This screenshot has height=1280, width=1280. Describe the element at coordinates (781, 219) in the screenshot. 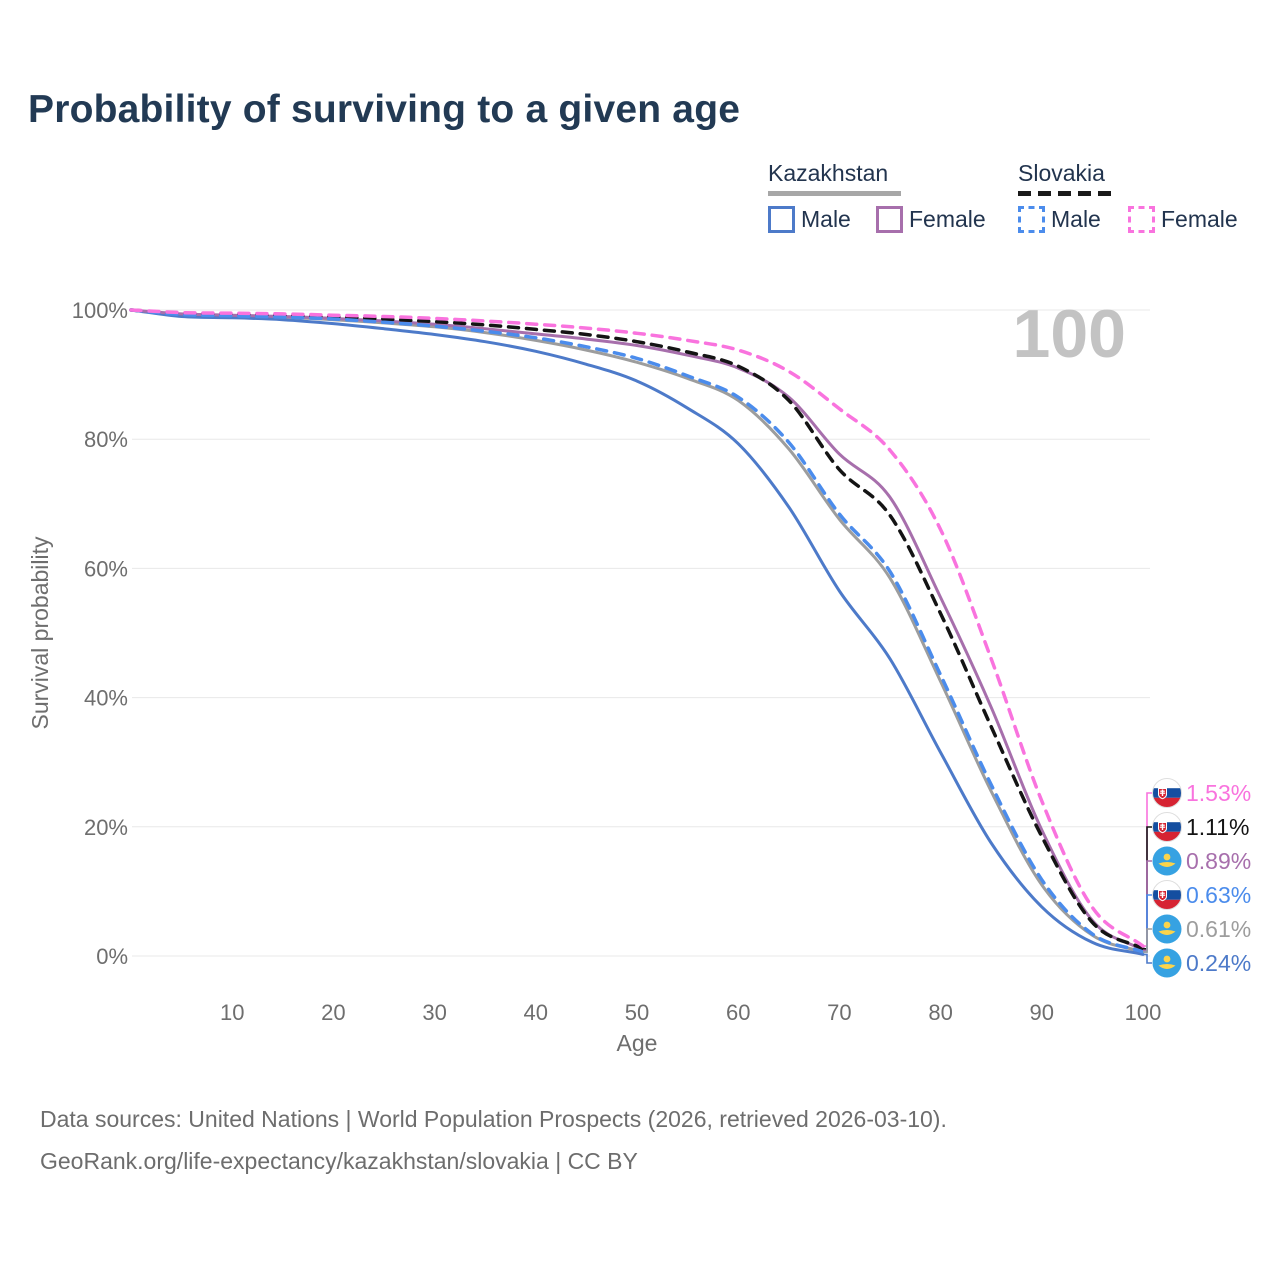

I see `legend-swatch-kazakhstan-male` at that location.